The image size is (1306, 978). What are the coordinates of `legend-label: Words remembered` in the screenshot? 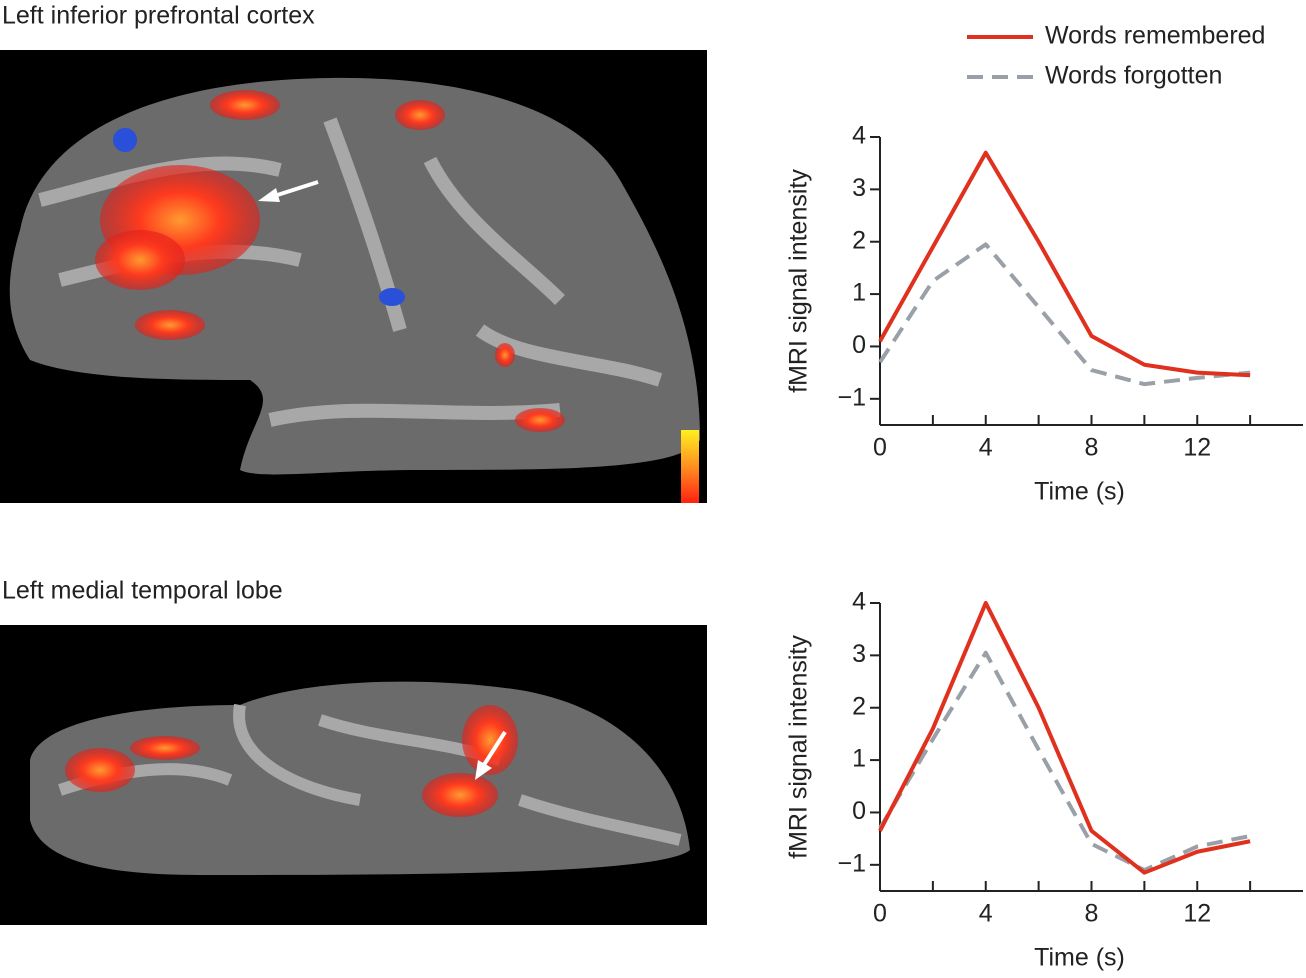 It's located at (1155, 36).